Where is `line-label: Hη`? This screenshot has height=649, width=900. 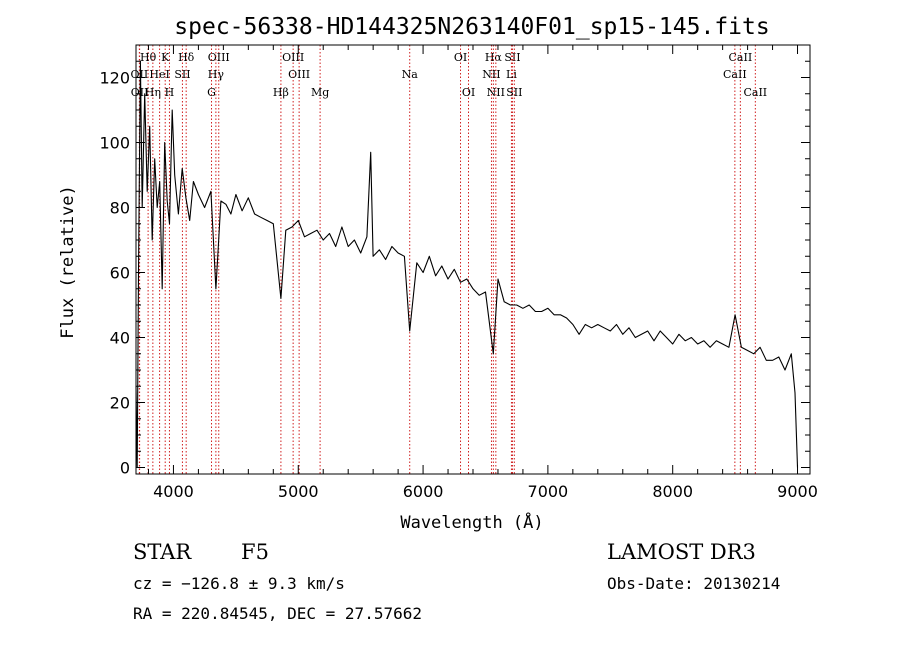
line-label: Hη is located at coordinates (153, 92).